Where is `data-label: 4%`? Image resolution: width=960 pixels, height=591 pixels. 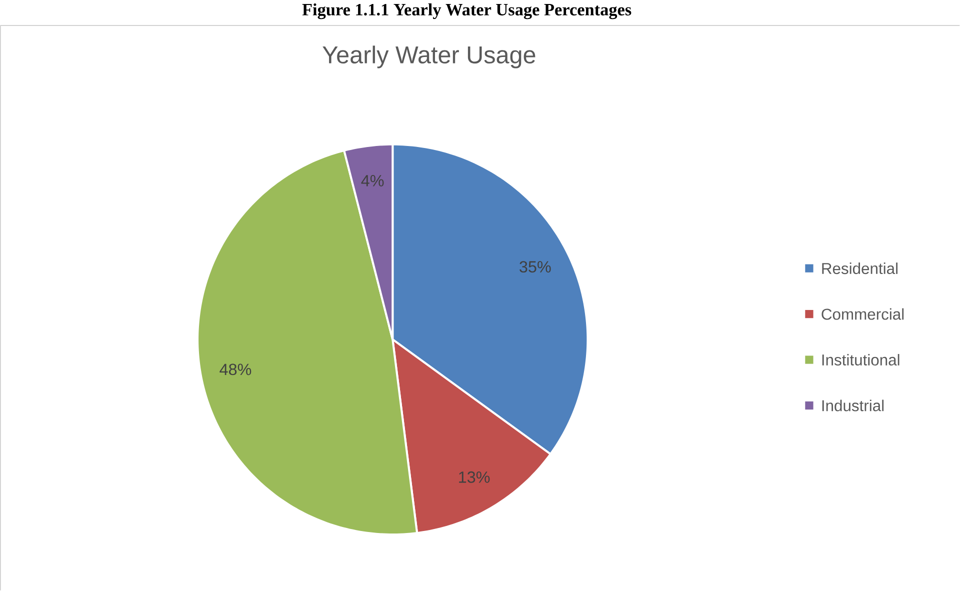 data-label: 4% is located at coordinates (372, 180).